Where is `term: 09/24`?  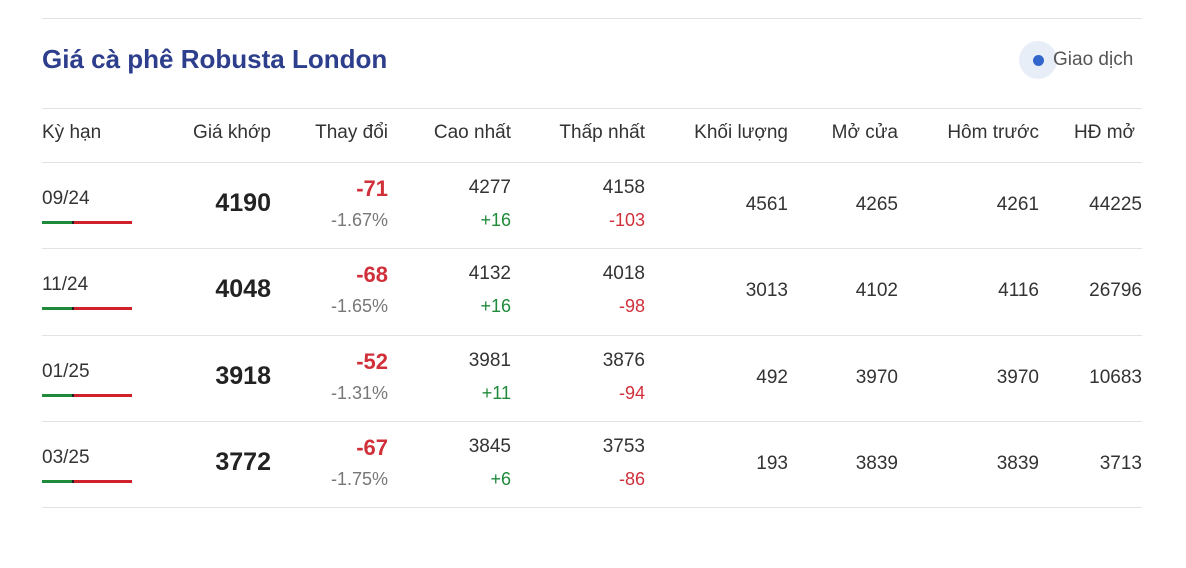 term: 09/24 is located at coordinates (66, 198).